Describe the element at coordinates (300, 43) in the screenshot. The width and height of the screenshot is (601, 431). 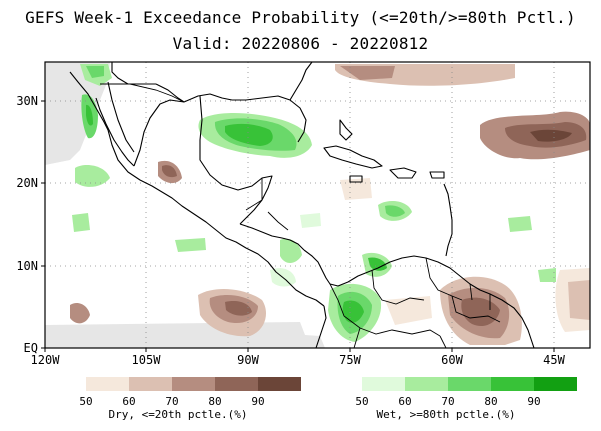
I see `valid-period: Valid: 20220806 - 20220812` at that location.